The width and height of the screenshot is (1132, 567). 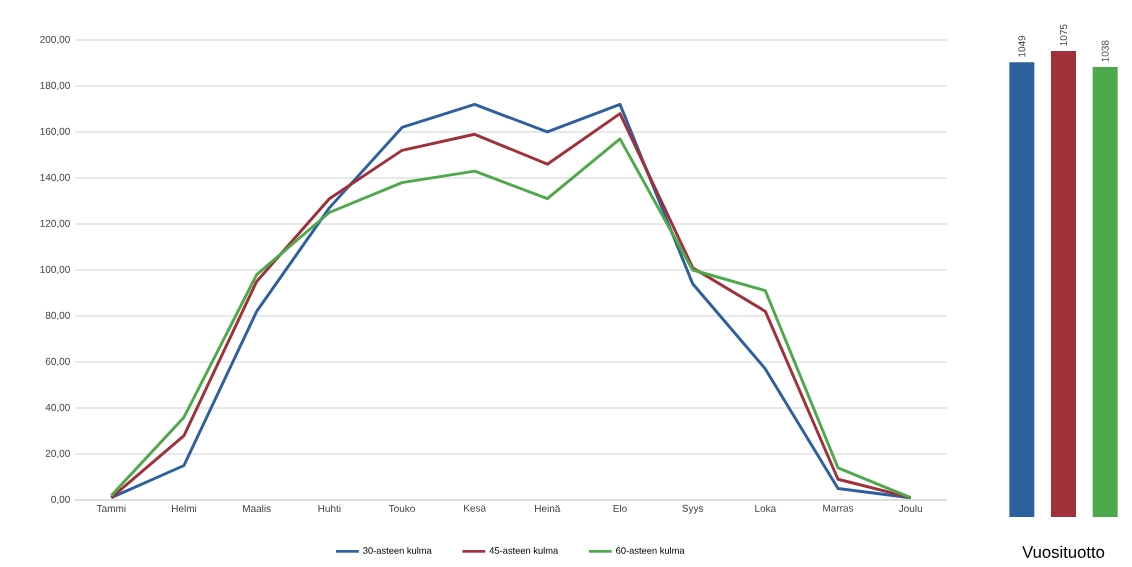 What do you see at coordinates (397, 550) in the screenshot?
I see `legend-label: 30-asteen kulma` at bounding box center [397, 550].